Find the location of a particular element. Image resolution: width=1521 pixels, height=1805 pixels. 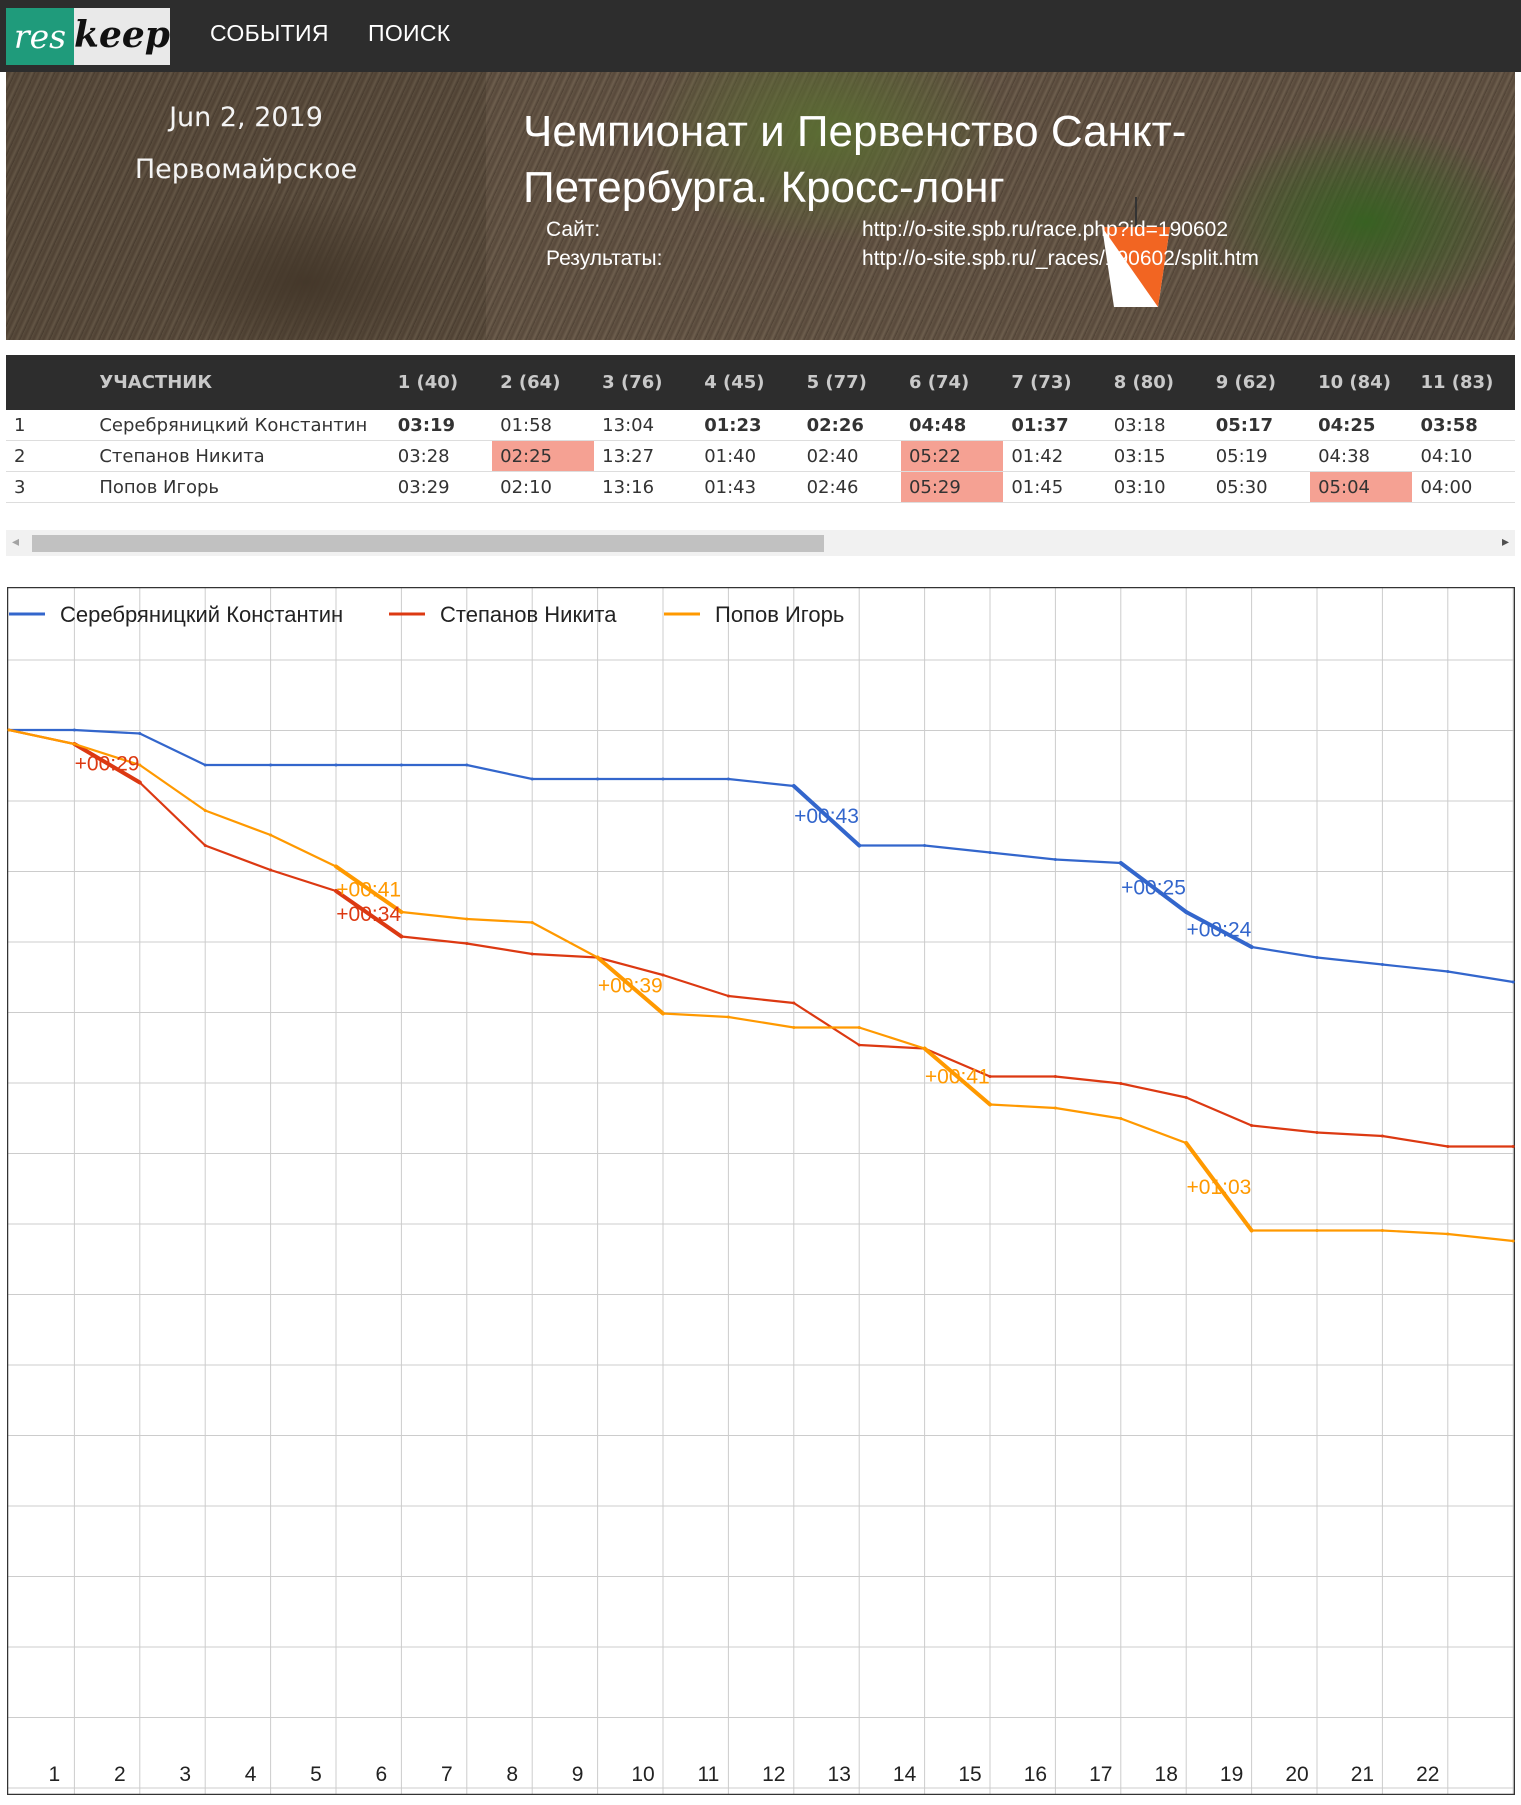

header-control-2: 2 (64) is located at coordinates (543, 382).